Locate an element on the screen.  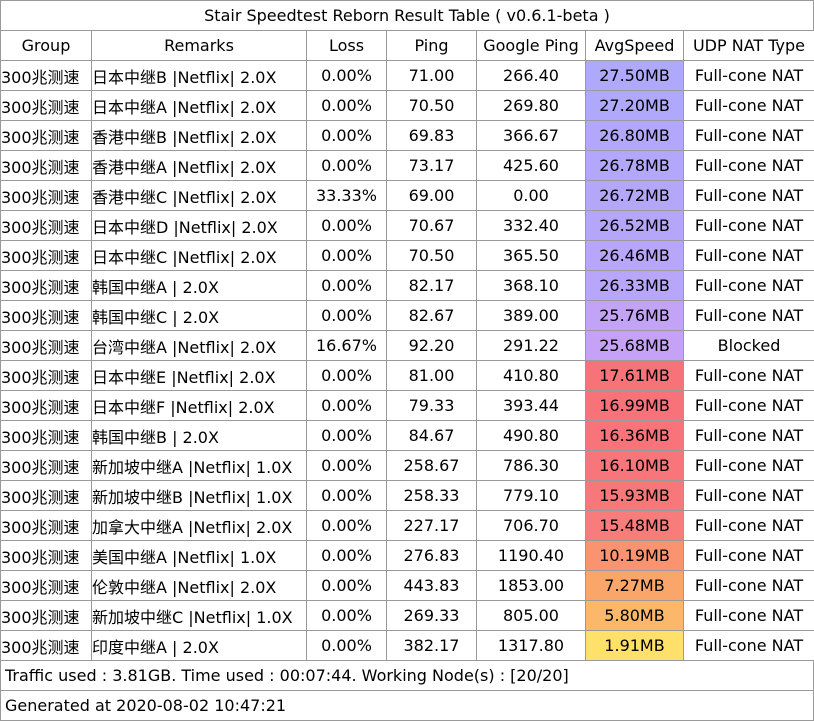
google-ping-cell: 389.00 is located at coordinates (531, 316).